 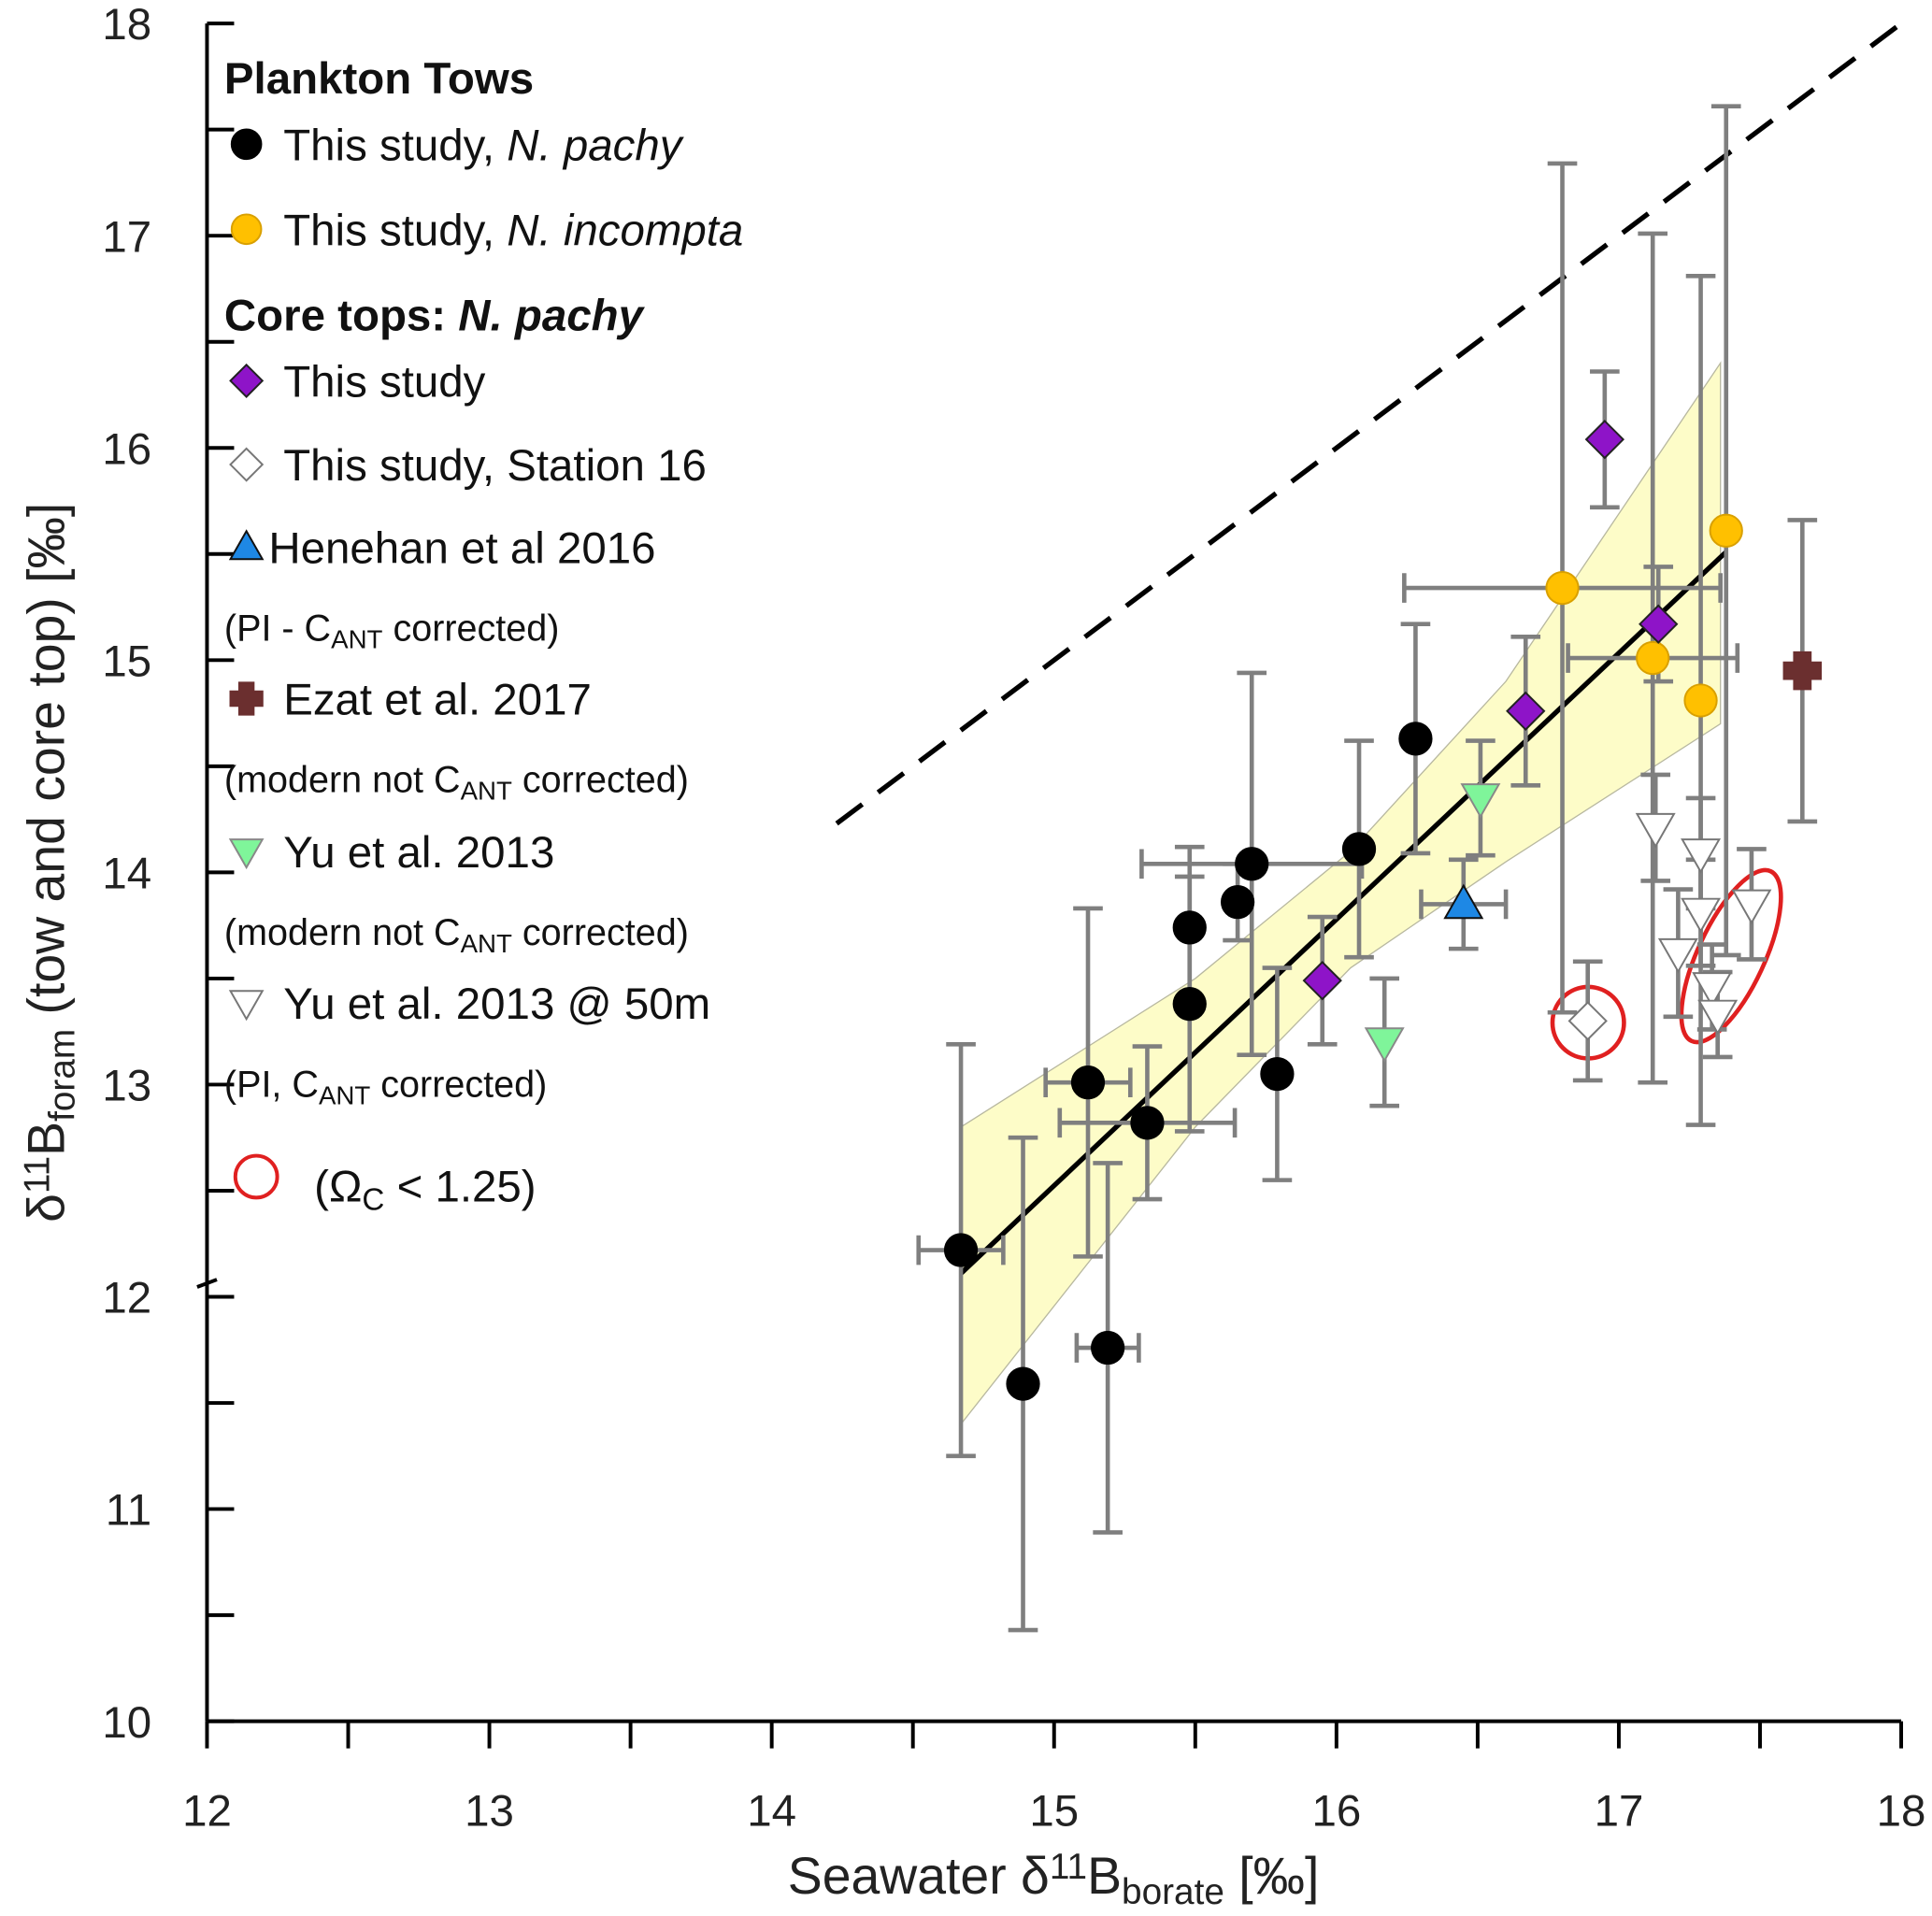 What do you see at coordinates (127, 237) in the screenshot?
I see `y-tick-label: 17` at bounding box center [127, 237].